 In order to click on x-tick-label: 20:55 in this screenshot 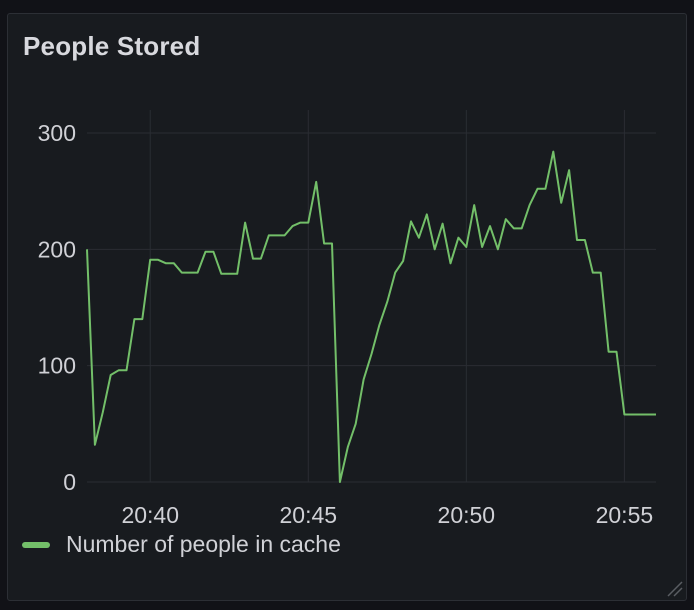, I will do `click(625, 515)`.